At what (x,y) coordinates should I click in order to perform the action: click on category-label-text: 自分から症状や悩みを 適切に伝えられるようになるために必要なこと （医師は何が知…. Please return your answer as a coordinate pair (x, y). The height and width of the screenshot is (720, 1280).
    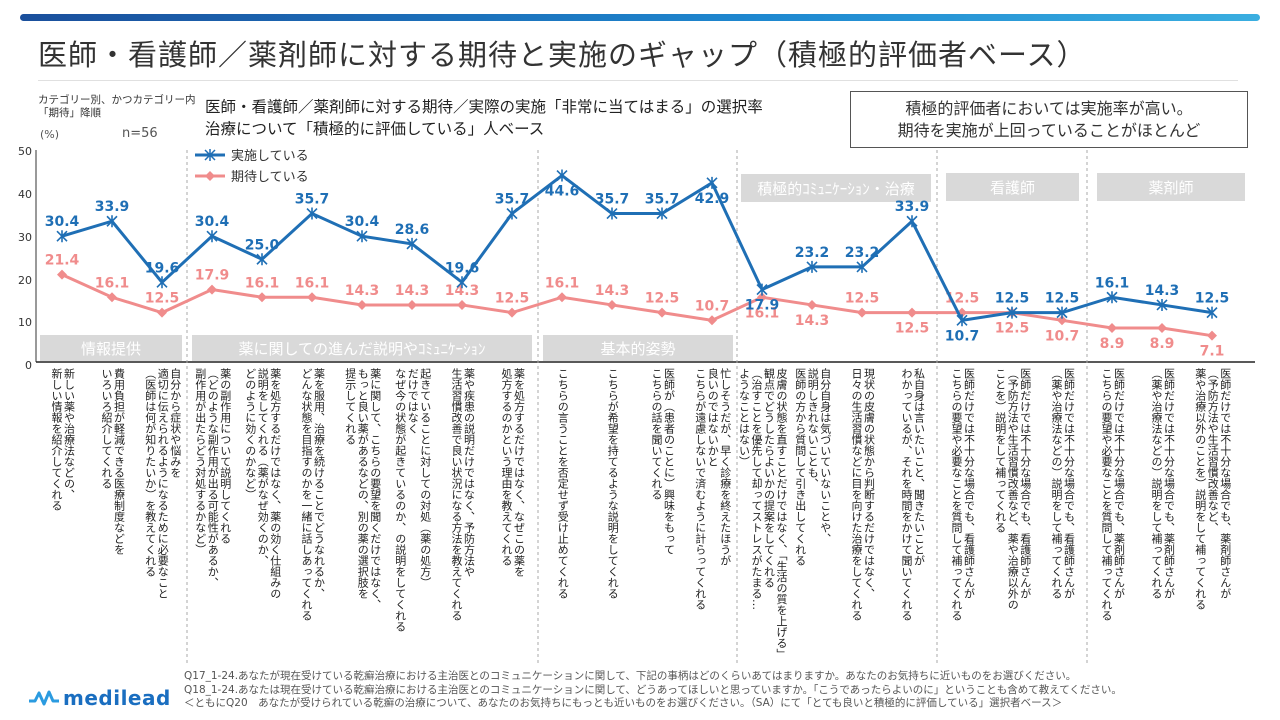
    Looking at the image, I should click on (162, 483).